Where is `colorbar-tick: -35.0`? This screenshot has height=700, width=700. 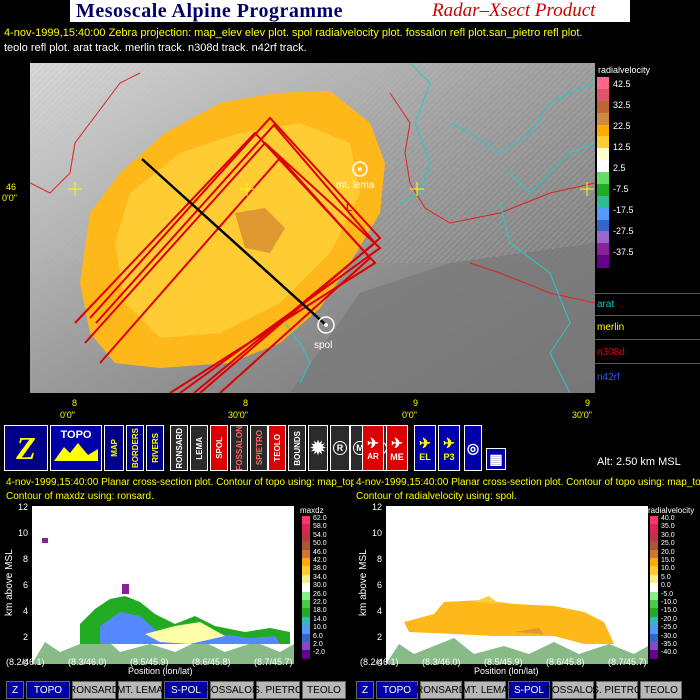 colorbar-tick: -35.0 is located at coordinates (669, 644).